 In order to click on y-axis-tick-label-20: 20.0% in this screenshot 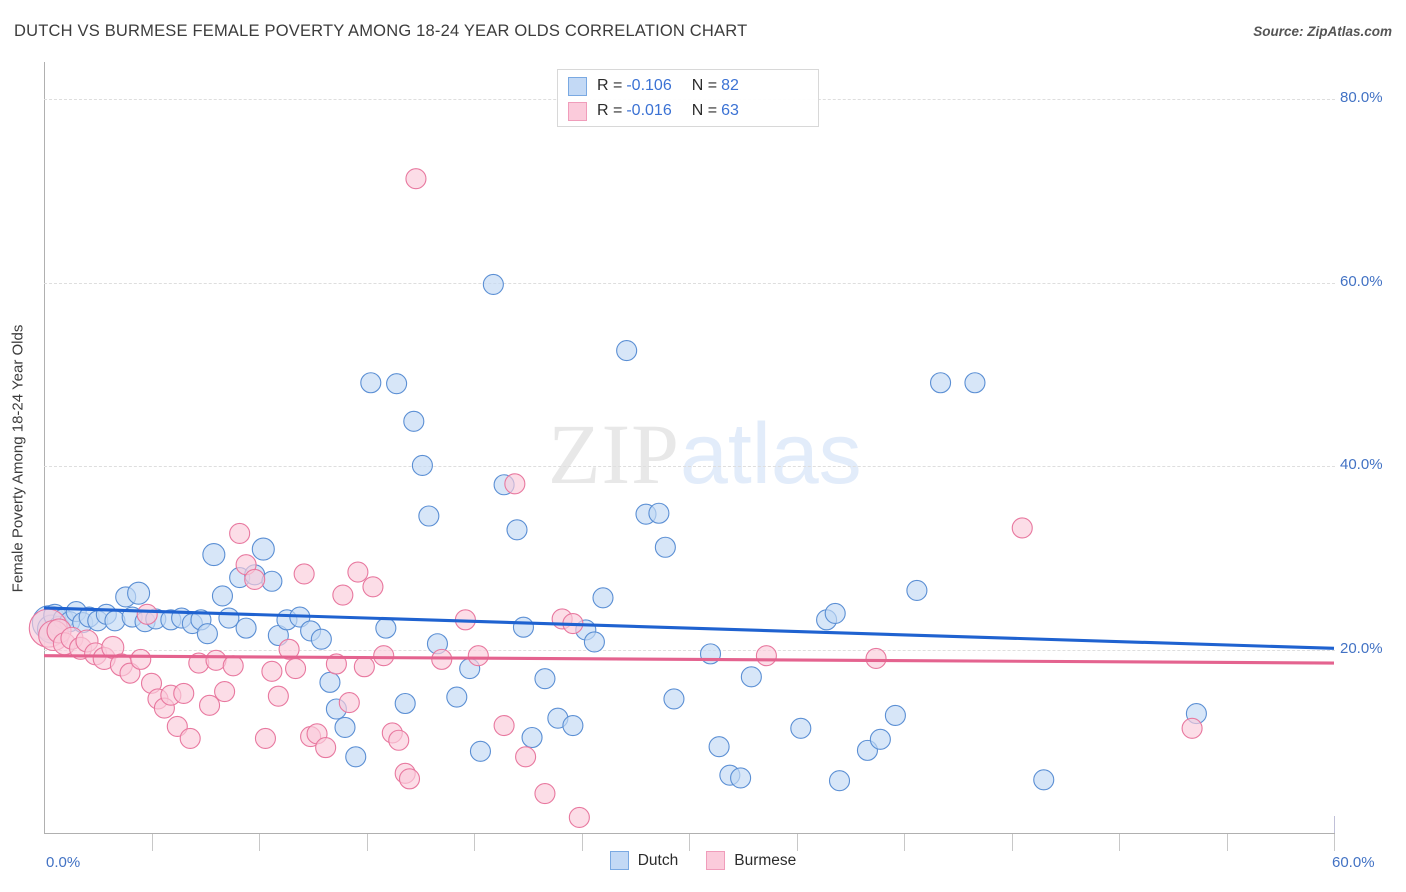, I will do `click(1361, 649)`.